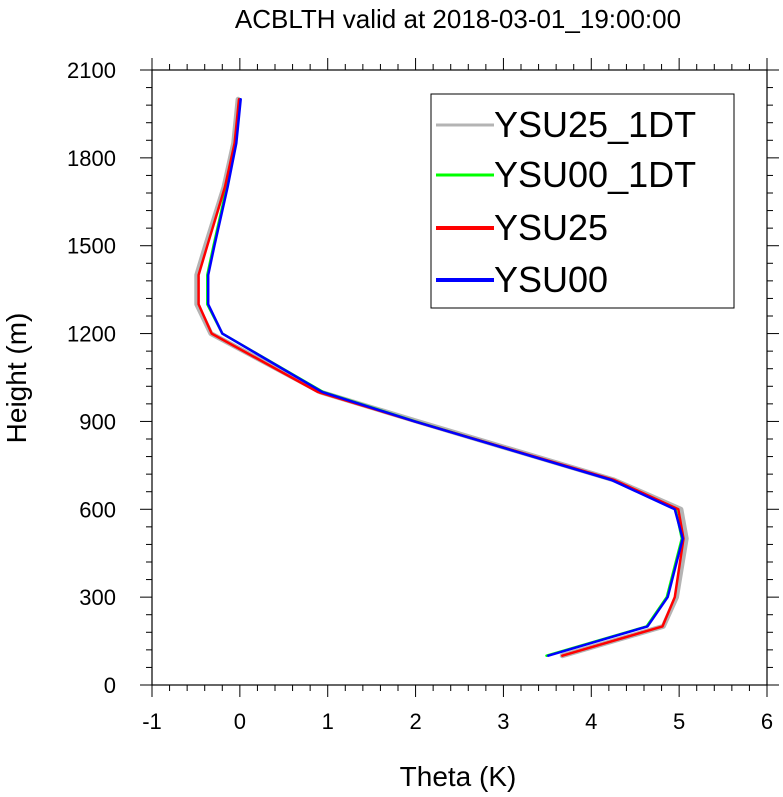 Image resolution: width=783 pixels, height=797 pixels. I want to click on y-tick-labels: 0 300 600 900 1200 1500 1800 2100, so click(91, 378).